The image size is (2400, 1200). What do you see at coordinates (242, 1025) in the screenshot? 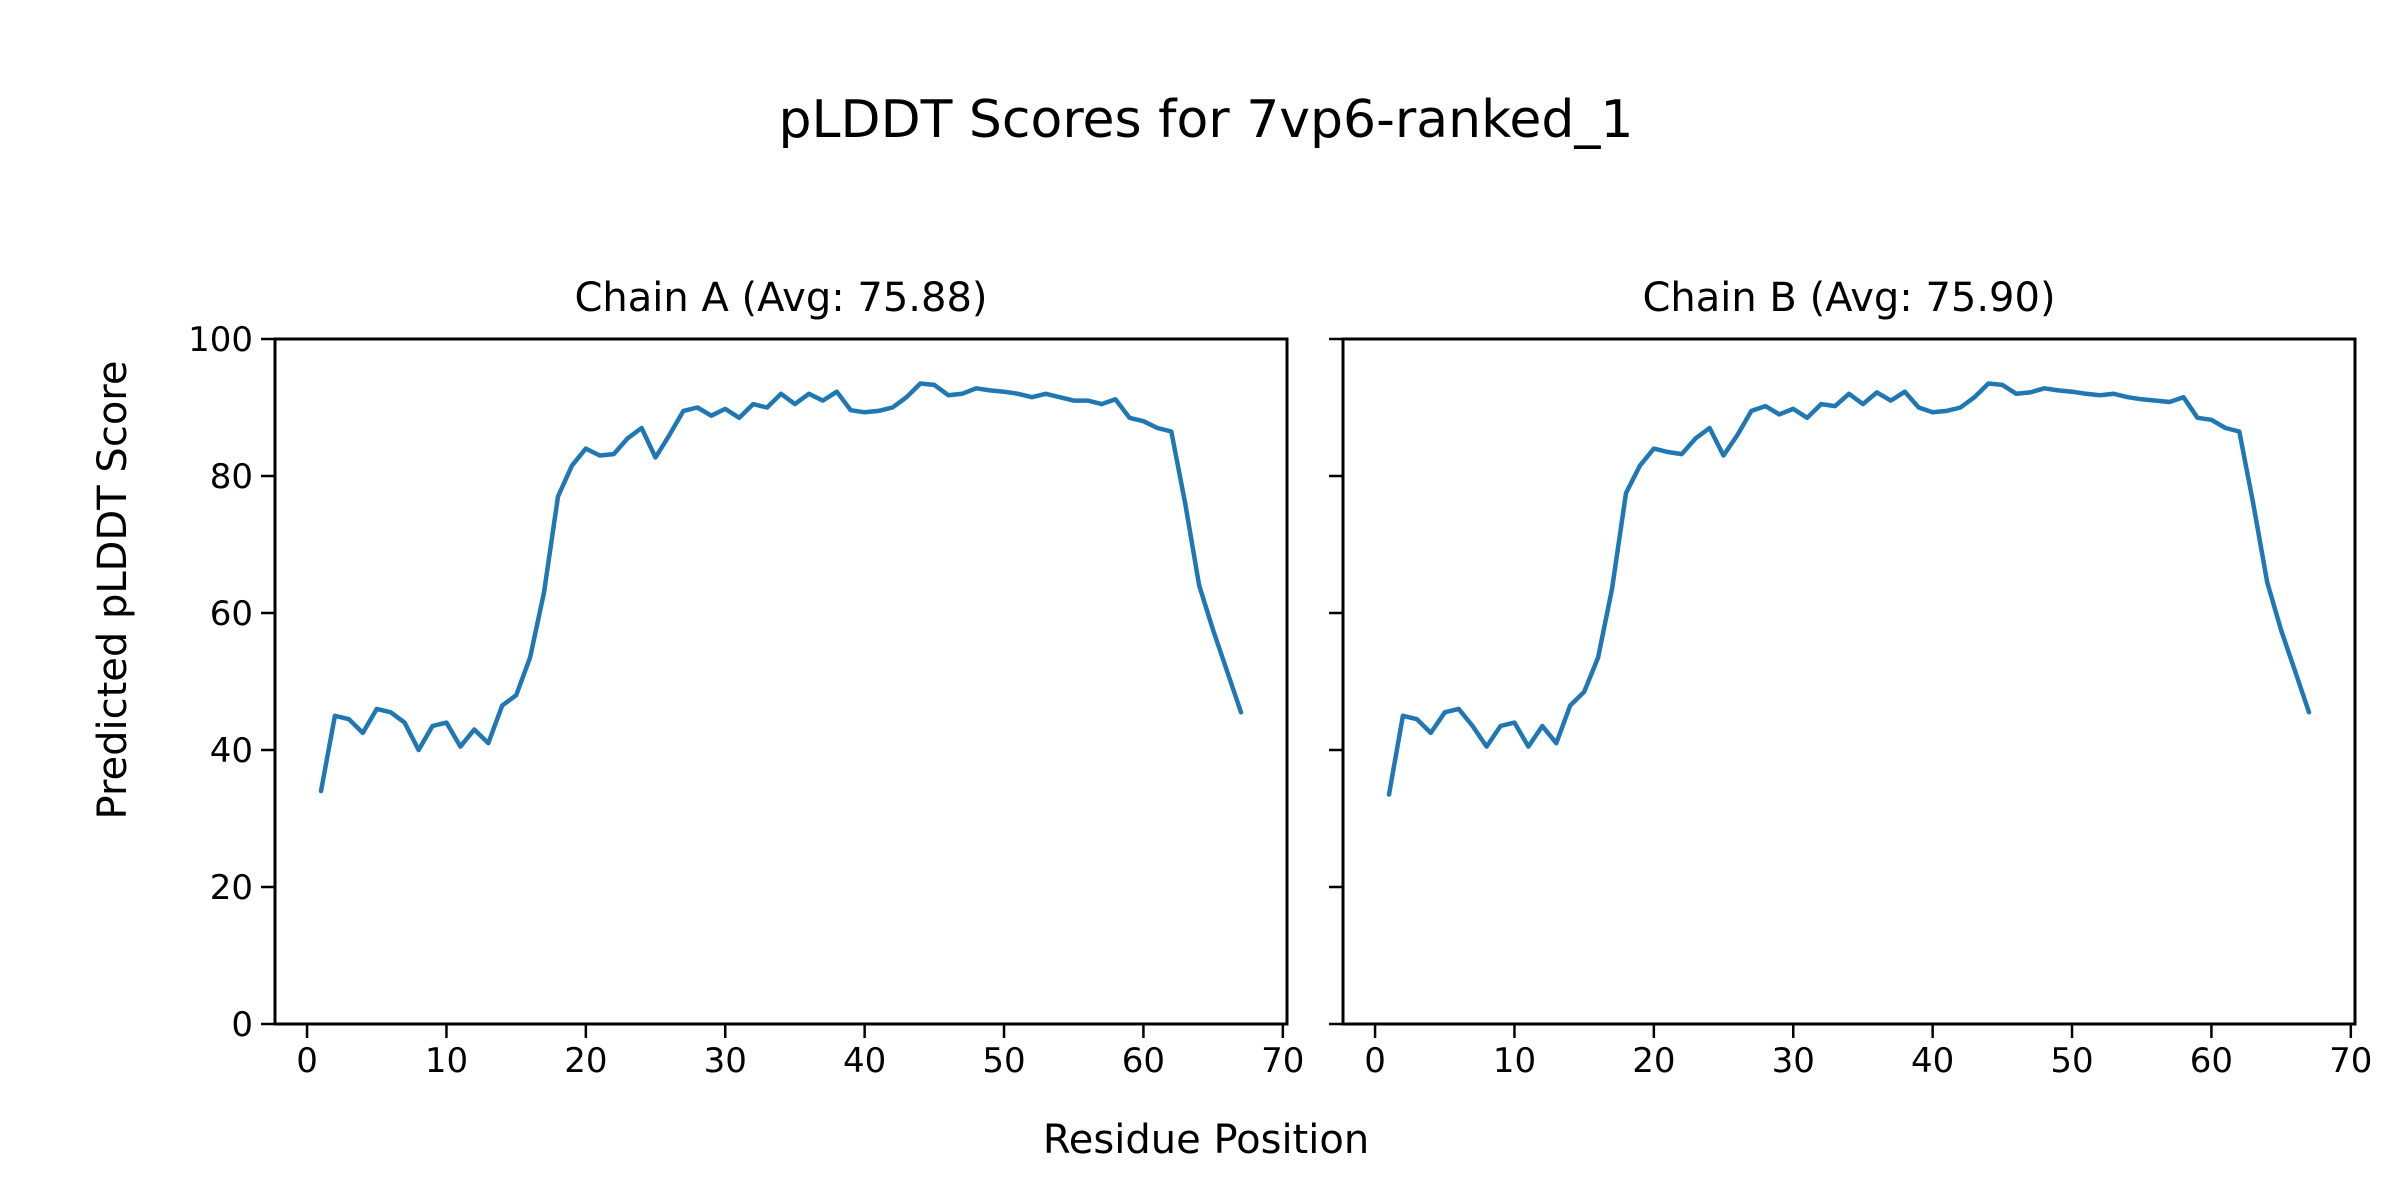
I see `y-tick-label: 0` at bounding box center [242, 1025].